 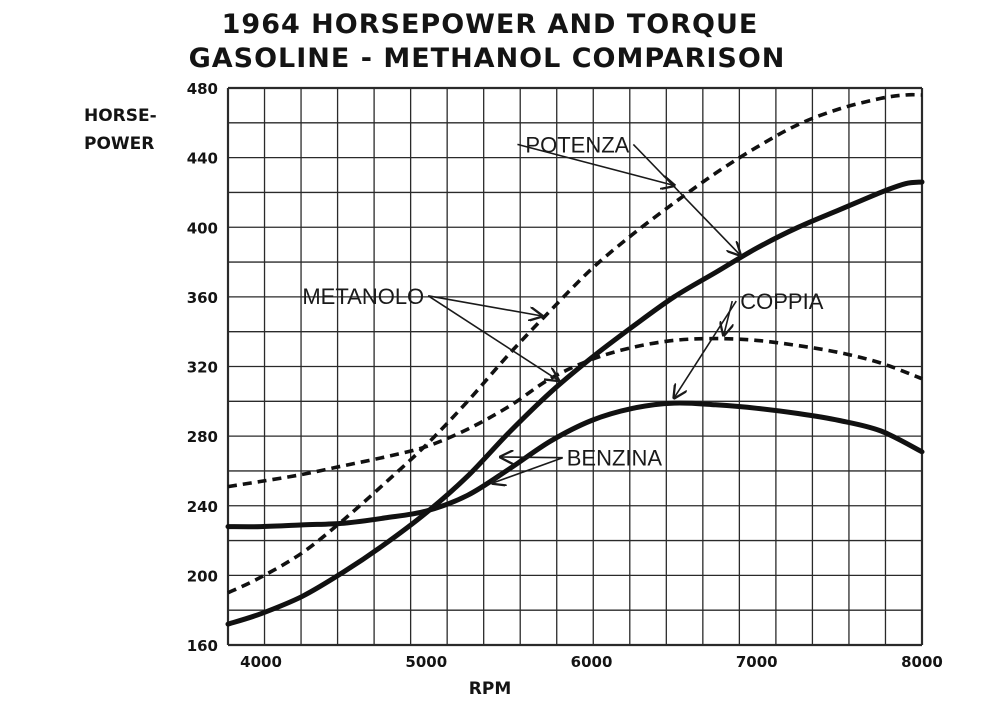 What do you see at coordinates (120, 116) in the screenshot?
I see `y-axis-label-line1: HORSE-` at bounding box center [120, 116].